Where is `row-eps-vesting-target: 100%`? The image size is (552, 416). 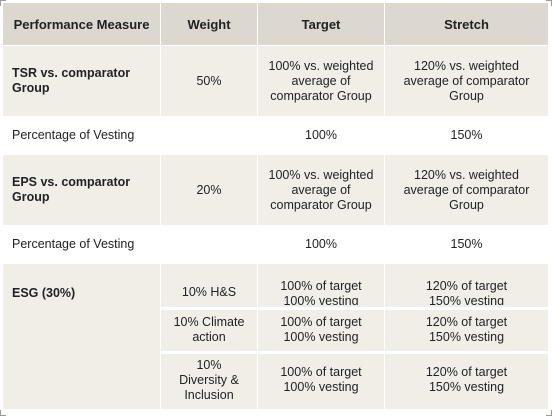
row-eps-vesting-target: 100% is located at coordinates (321, 244).